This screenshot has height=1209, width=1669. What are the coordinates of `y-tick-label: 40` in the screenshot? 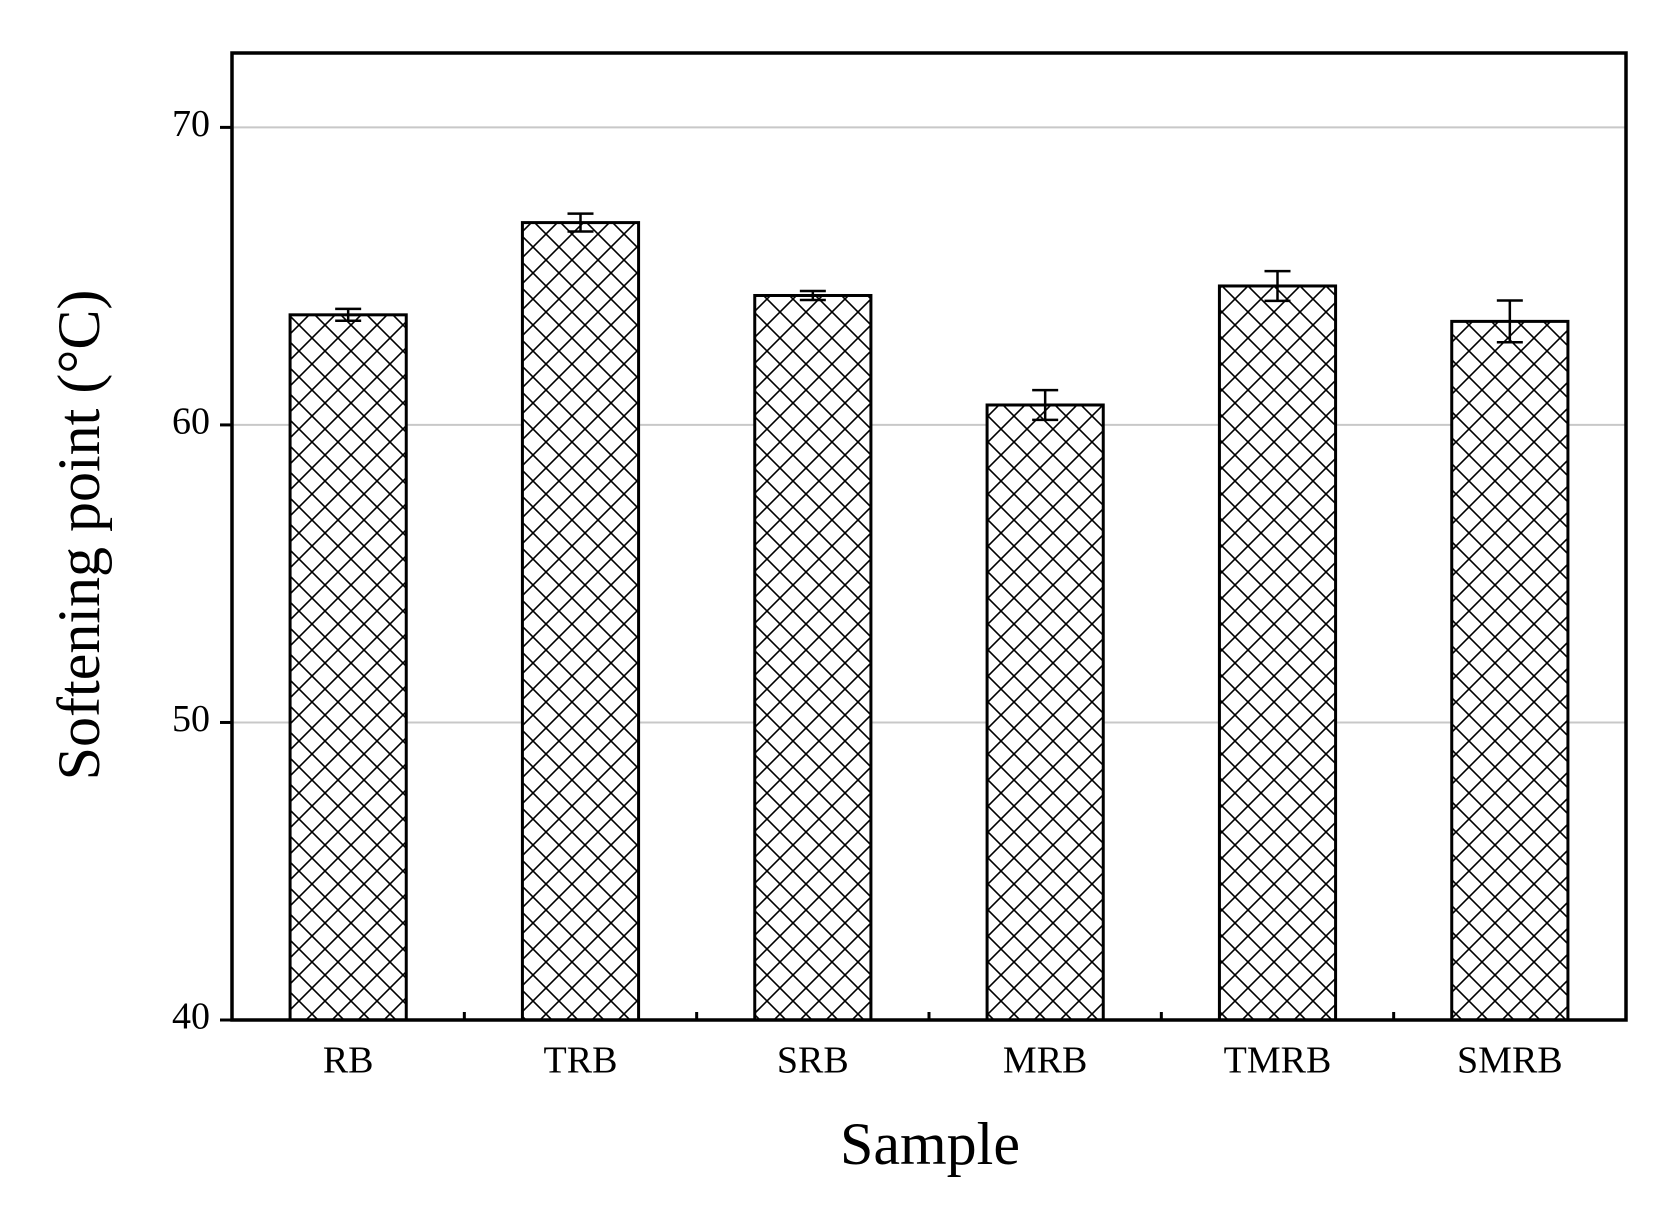 It's located at (191, 1017).